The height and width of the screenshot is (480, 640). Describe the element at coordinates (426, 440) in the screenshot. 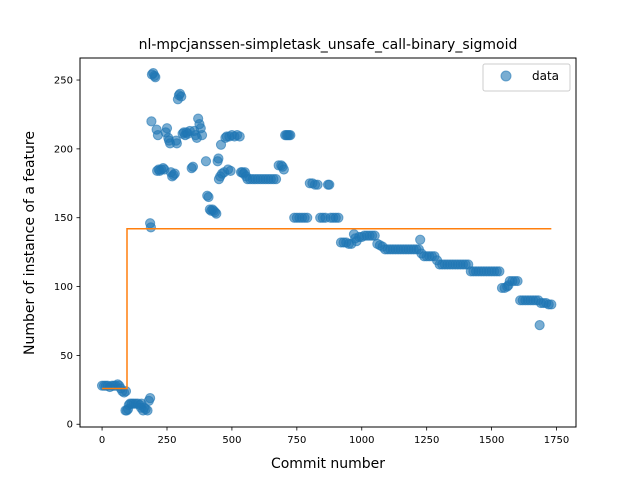

I see `x-tick-label: 1250` at that location.